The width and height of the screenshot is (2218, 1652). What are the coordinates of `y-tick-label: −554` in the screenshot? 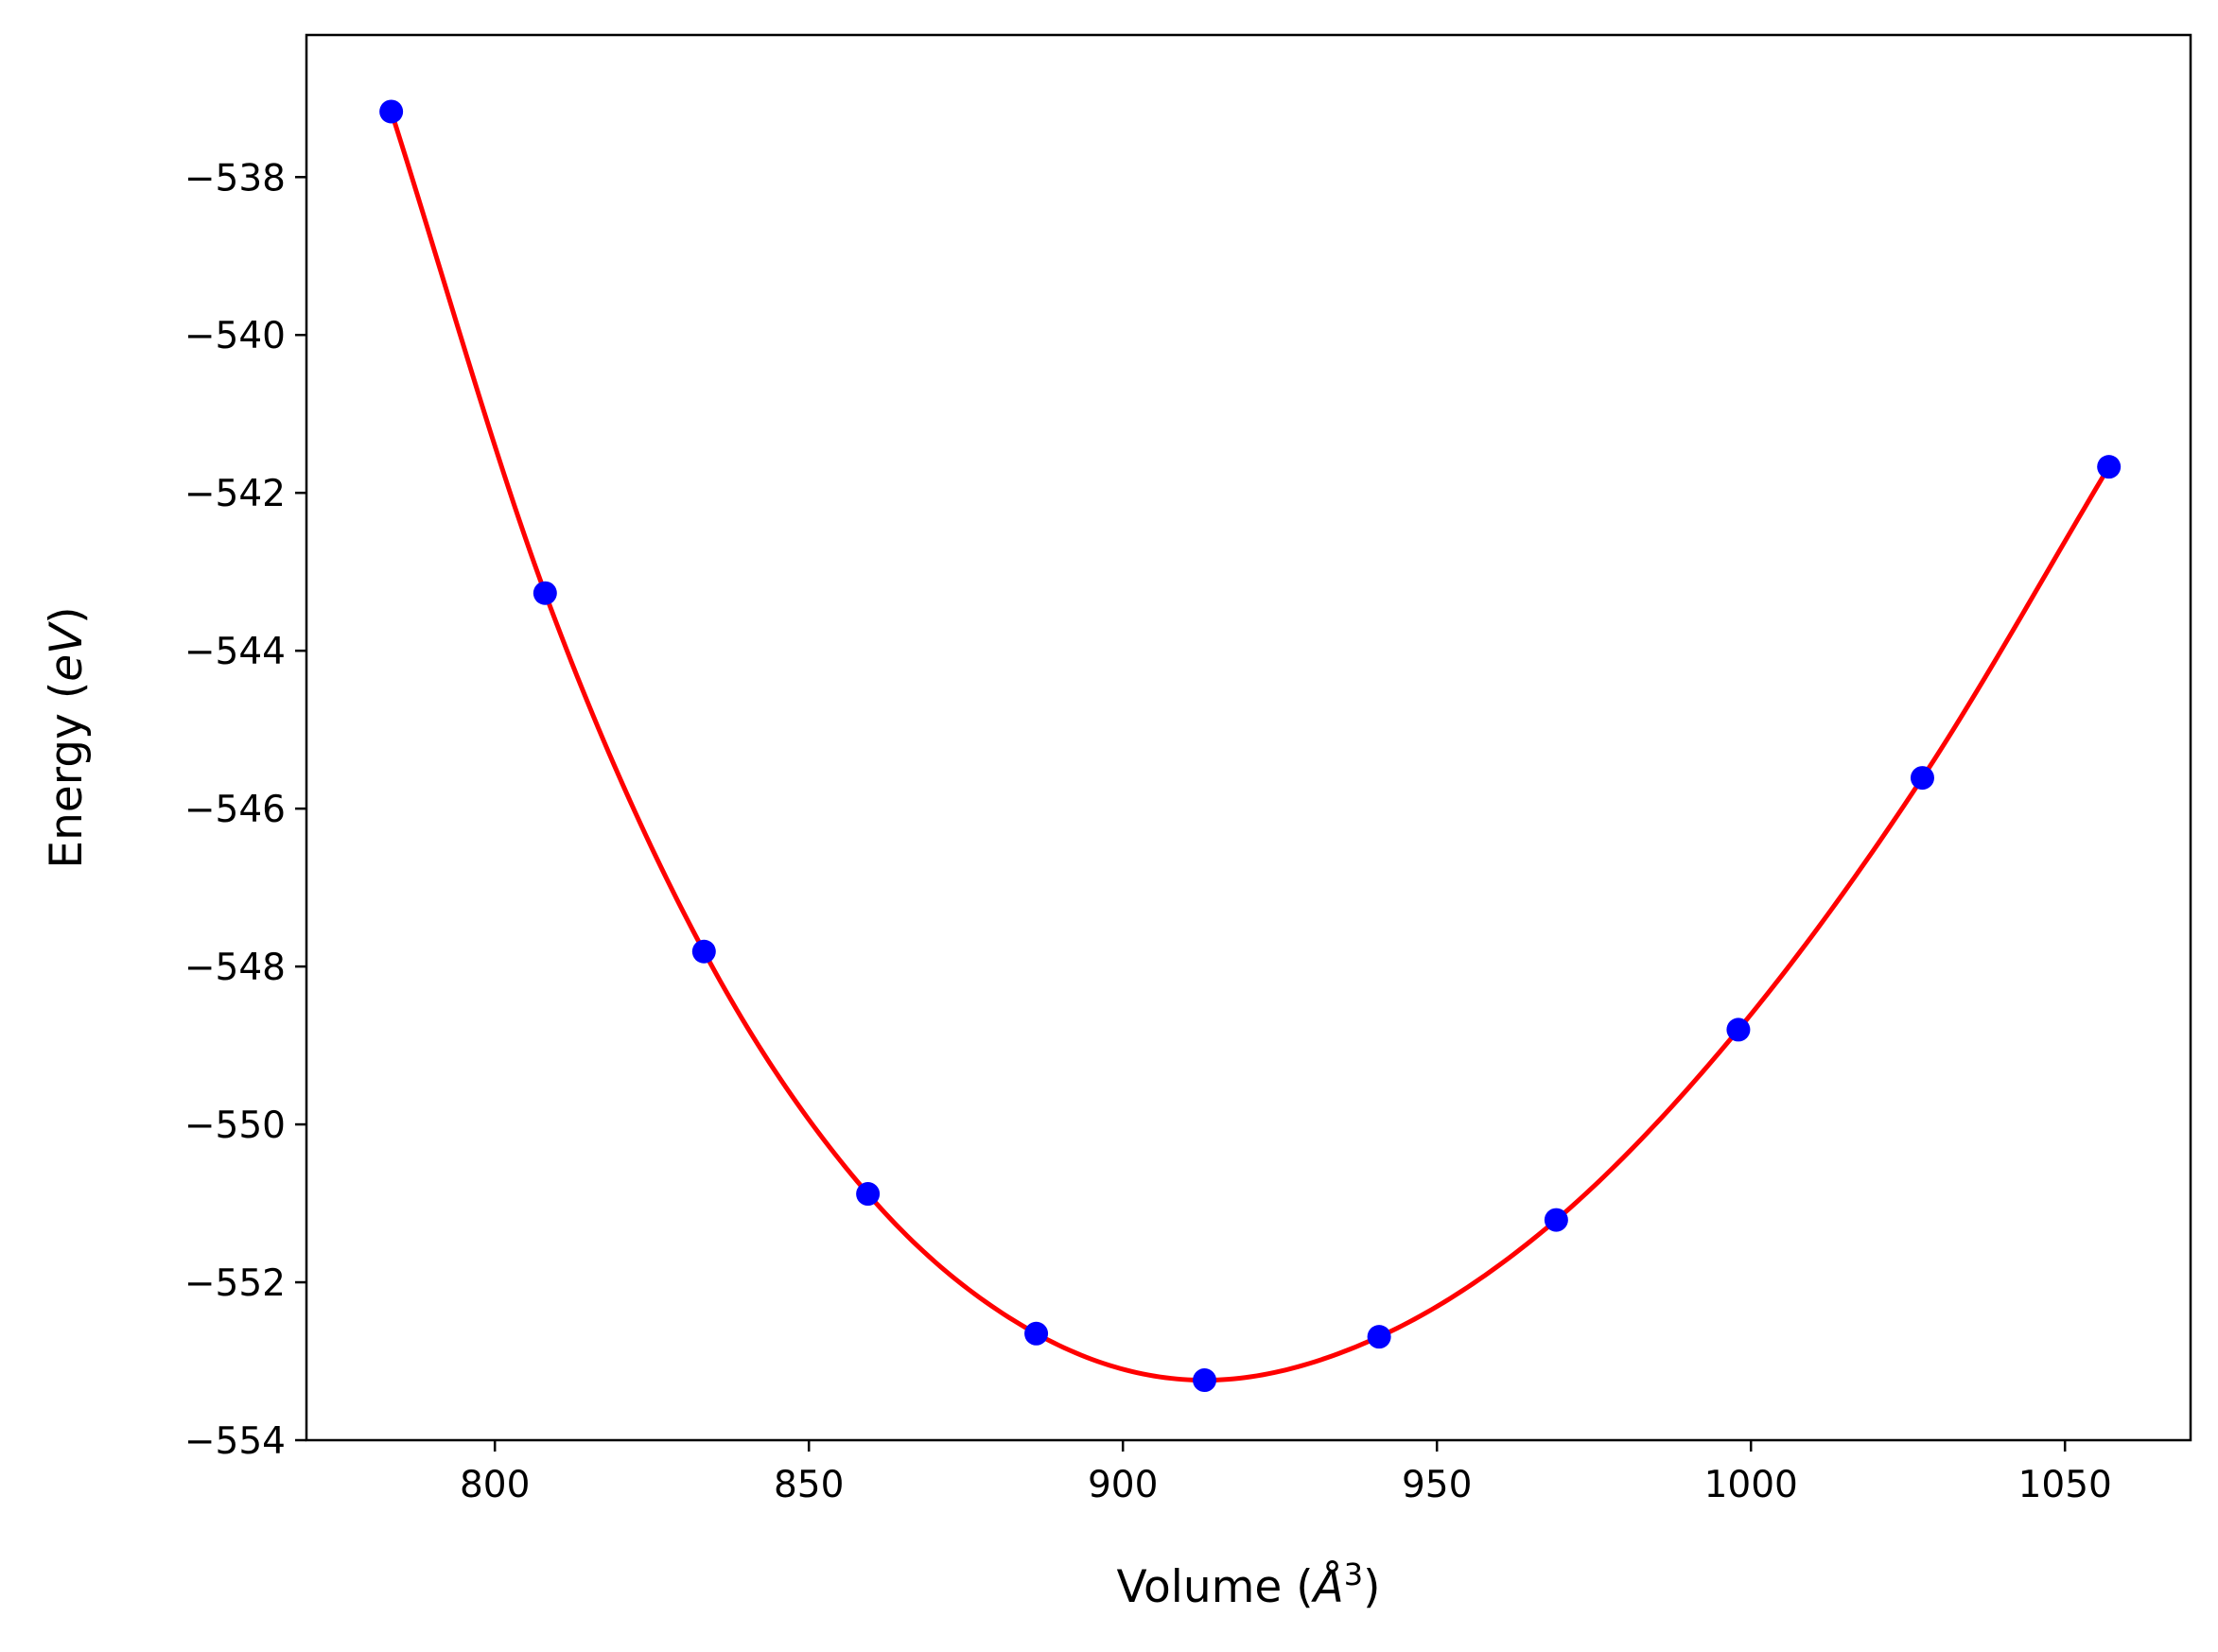 It's located at (235, 1441).